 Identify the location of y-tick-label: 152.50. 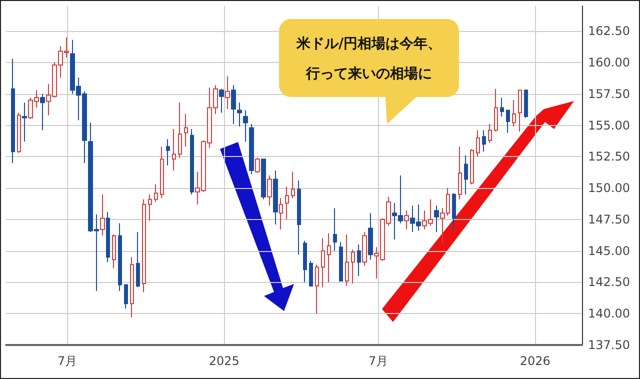
(609, 157).